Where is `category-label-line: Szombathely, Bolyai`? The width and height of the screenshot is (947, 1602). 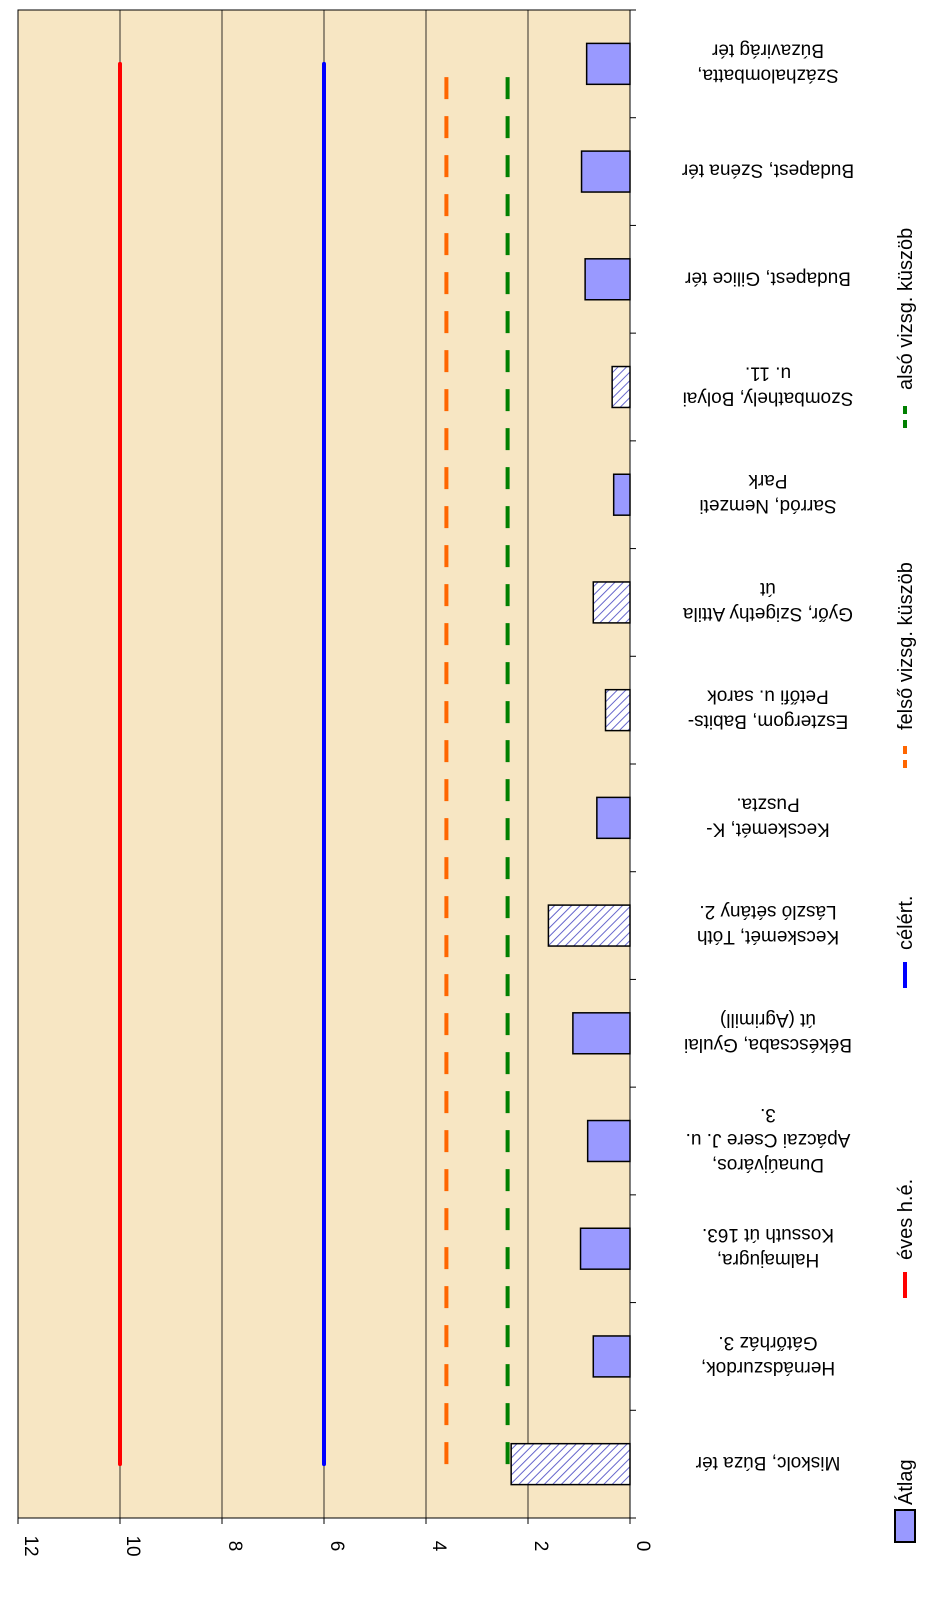 category-label-line: Szombathely, Bolyai is located at coordinates (768, 398).